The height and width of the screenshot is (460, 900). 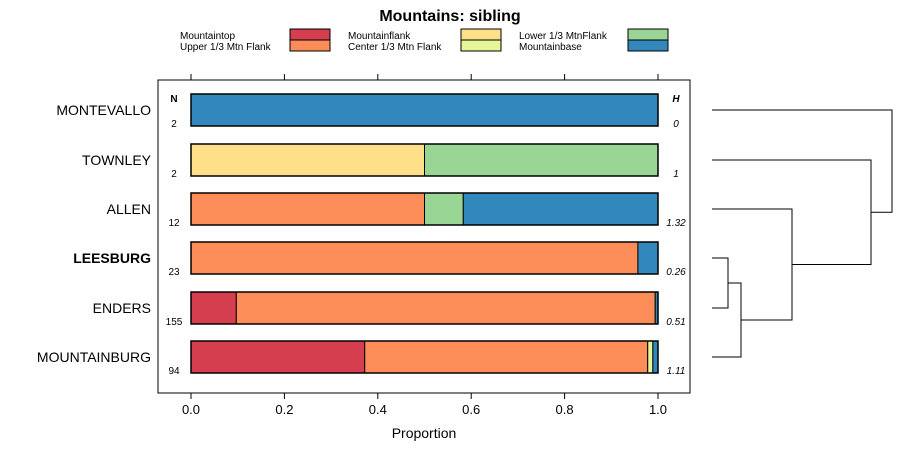 I want to click on legend-label: Mountainflank, so click(x=379, y=36).